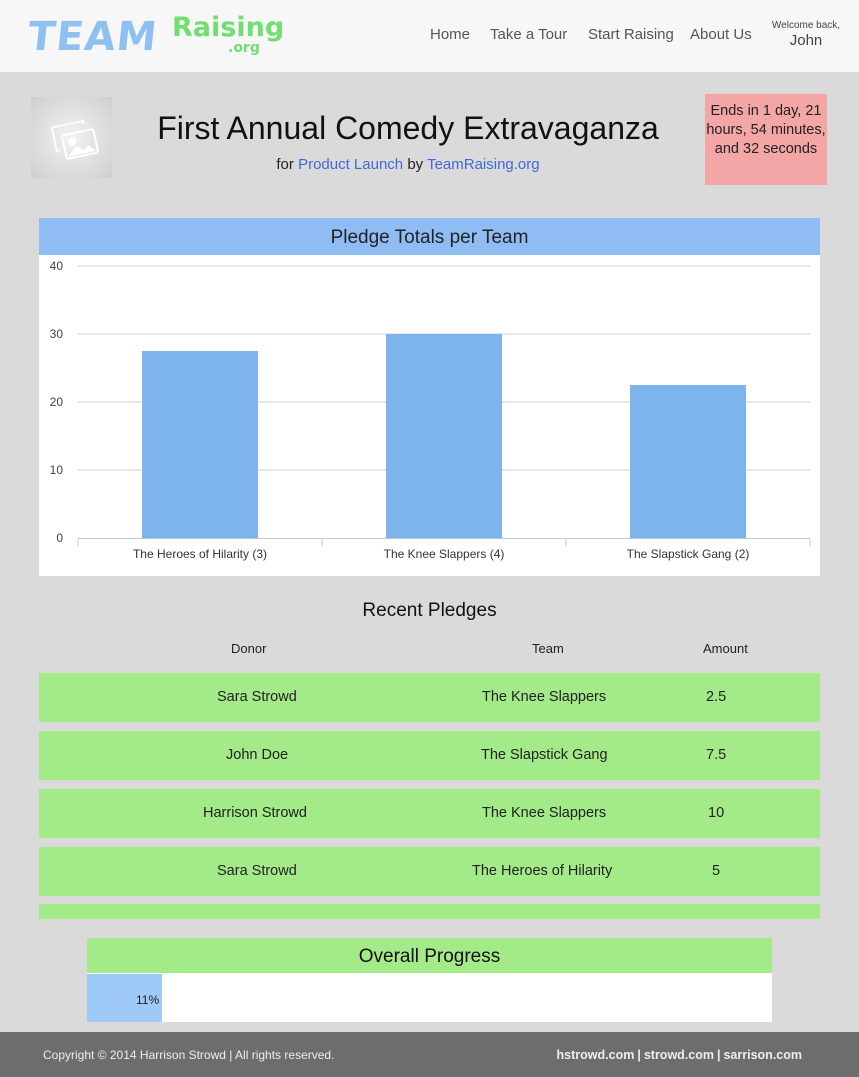  I want to click on welcome-user: Welcome back, John, so click(806, 34).